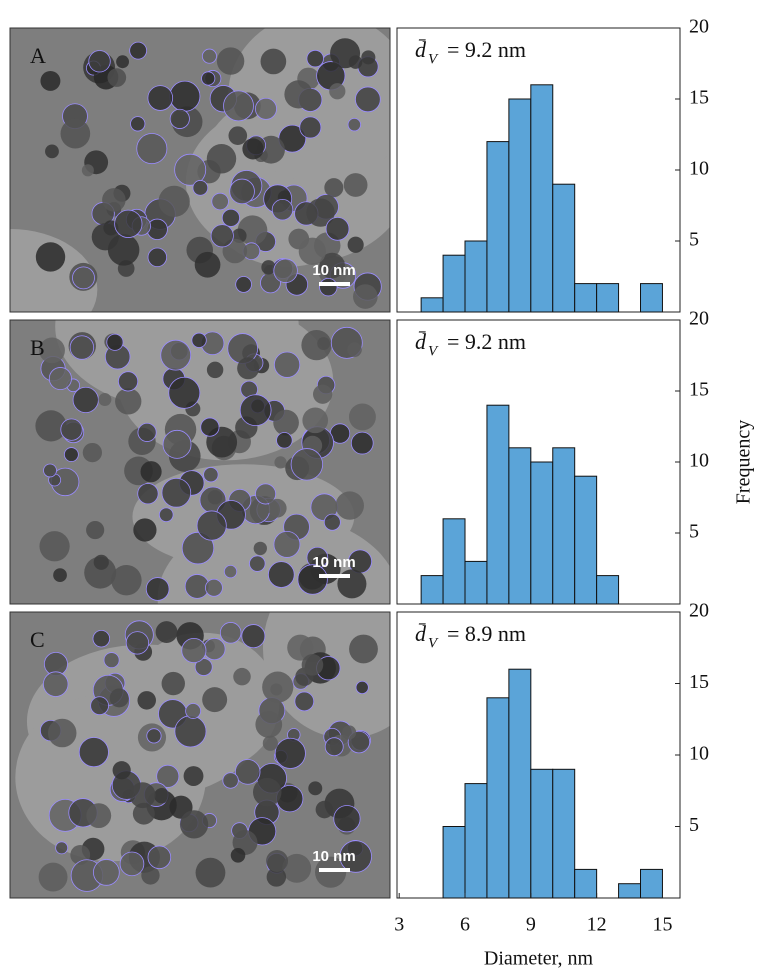 Image resolution: width=763 pixels, height=977 pixels. I want to click on scale-bar-label: 10 nm, so click(333, 856).